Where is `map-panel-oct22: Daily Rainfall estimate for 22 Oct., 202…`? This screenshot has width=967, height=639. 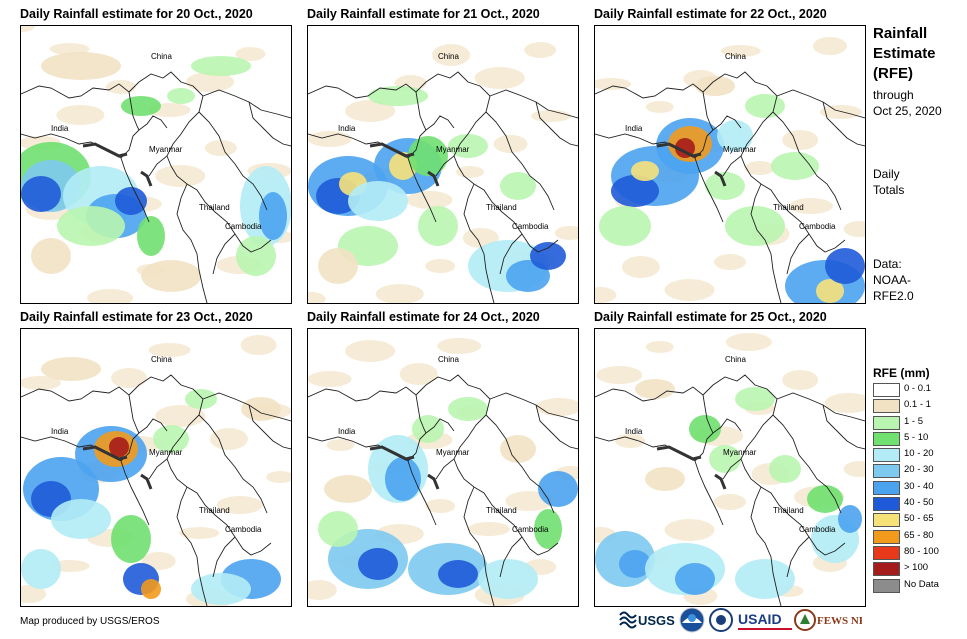 map-panel-oct22: Daily Rainfall estimate for 22 Oct., 202… is located at coordinates (730, 154).